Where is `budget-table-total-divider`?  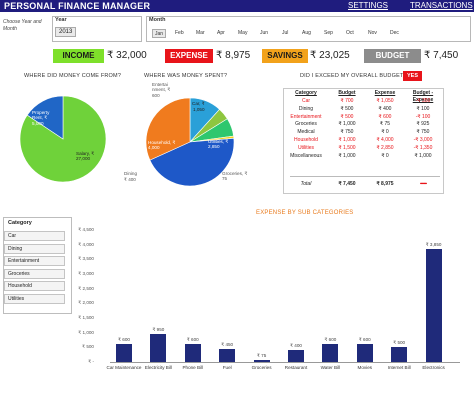
budget-table-total-divider is located at coordinates (365, 176).